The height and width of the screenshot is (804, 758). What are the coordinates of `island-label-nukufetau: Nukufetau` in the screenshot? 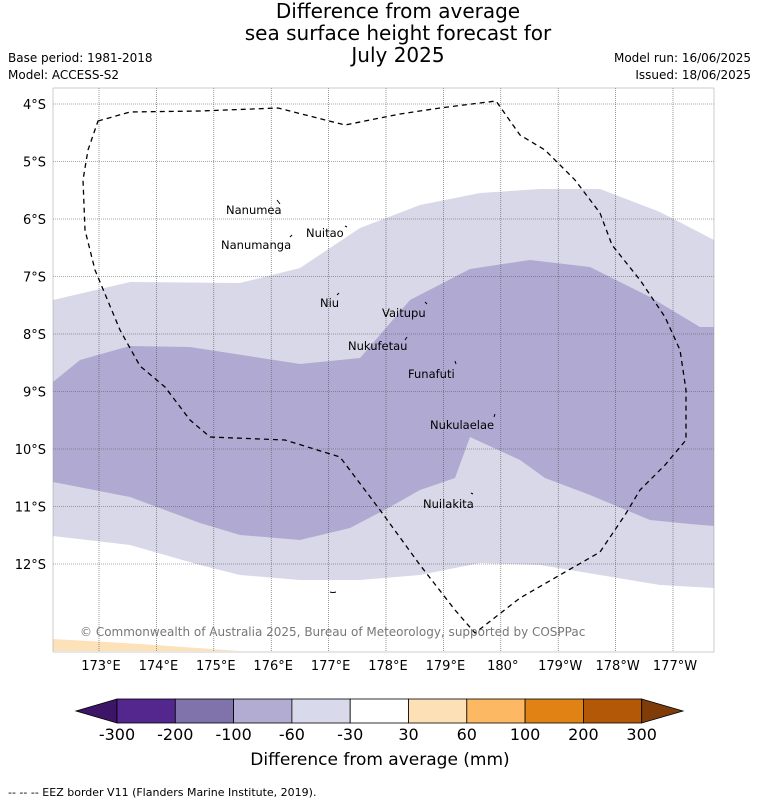 It's located at (377, 346).